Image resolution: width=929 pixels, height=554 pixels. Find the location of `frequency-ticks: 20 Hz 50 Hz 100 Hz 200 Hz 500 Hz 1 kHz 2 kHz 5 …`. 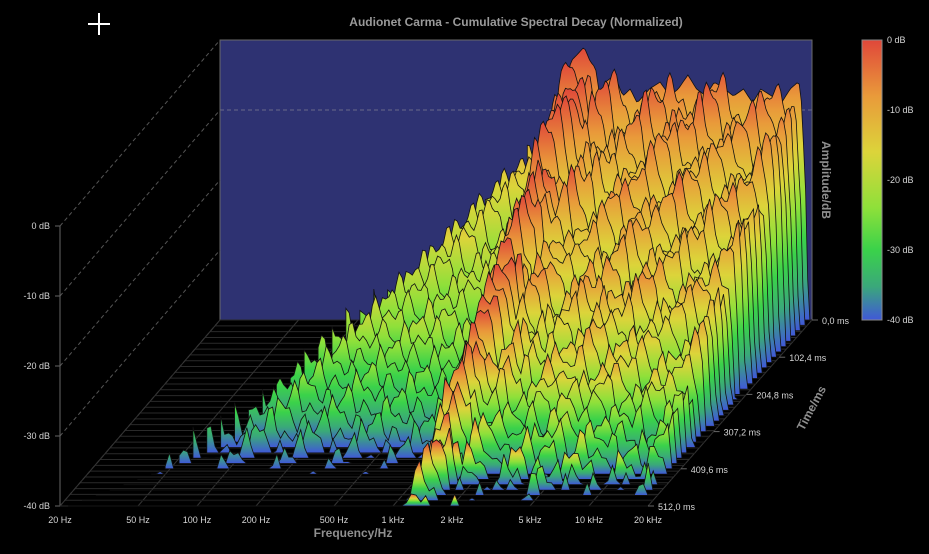

frequency-ticks: 20 Hz 50 Hz 100 Hz 200 Hz 500 Hz 1 kHz 2 kHz 5 … is located at coordinates (355, 520).